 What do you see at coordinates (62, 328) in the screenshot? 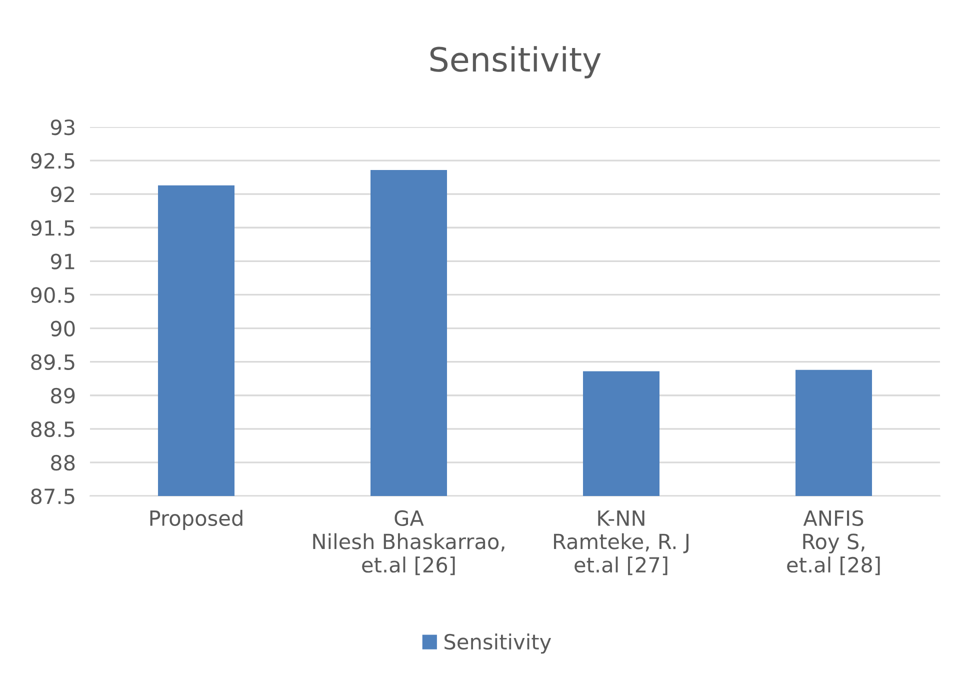
I see `y-tick-label: 90` at bounding box center [62, 328].